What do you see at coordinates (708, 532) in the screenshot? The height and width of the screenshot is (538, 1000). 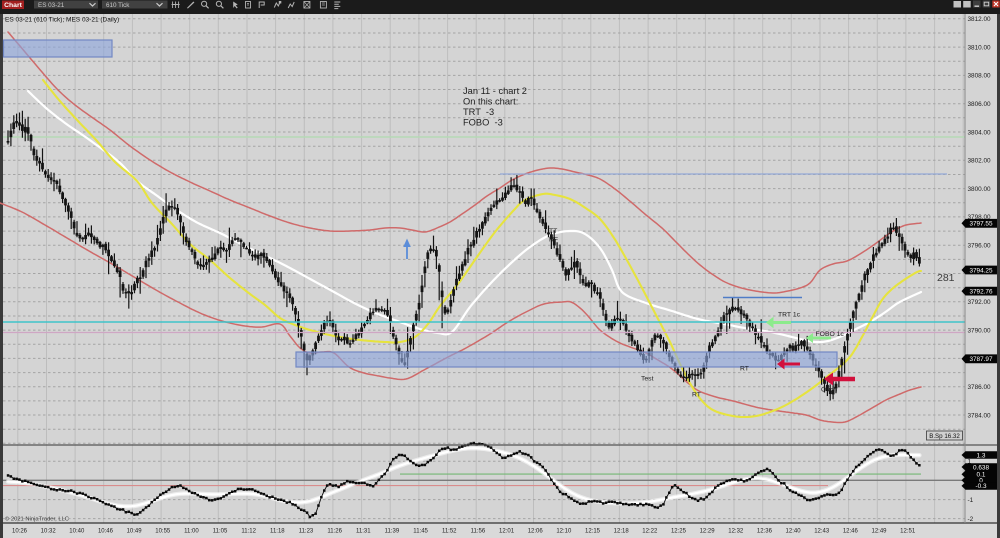 I see `svg-text: 12:29` at bounding box center [708, 532].